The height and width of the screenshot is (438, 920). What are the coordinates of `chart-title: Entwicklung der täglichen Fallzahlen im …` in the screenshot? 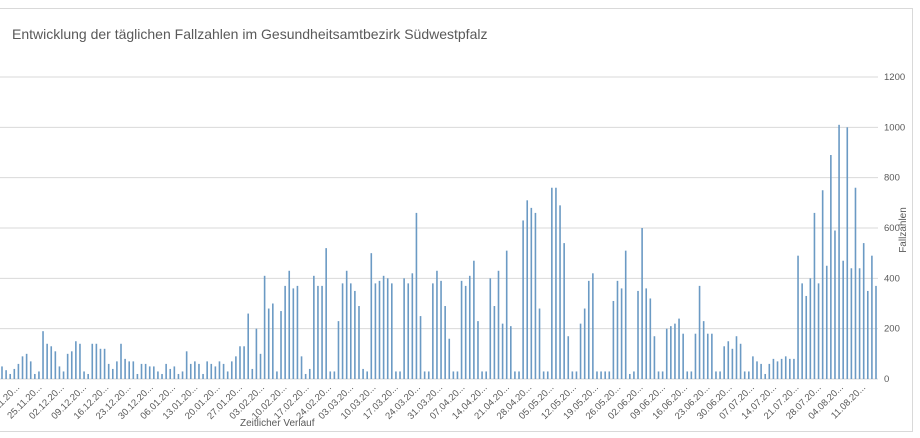 It's located at (250, 34).